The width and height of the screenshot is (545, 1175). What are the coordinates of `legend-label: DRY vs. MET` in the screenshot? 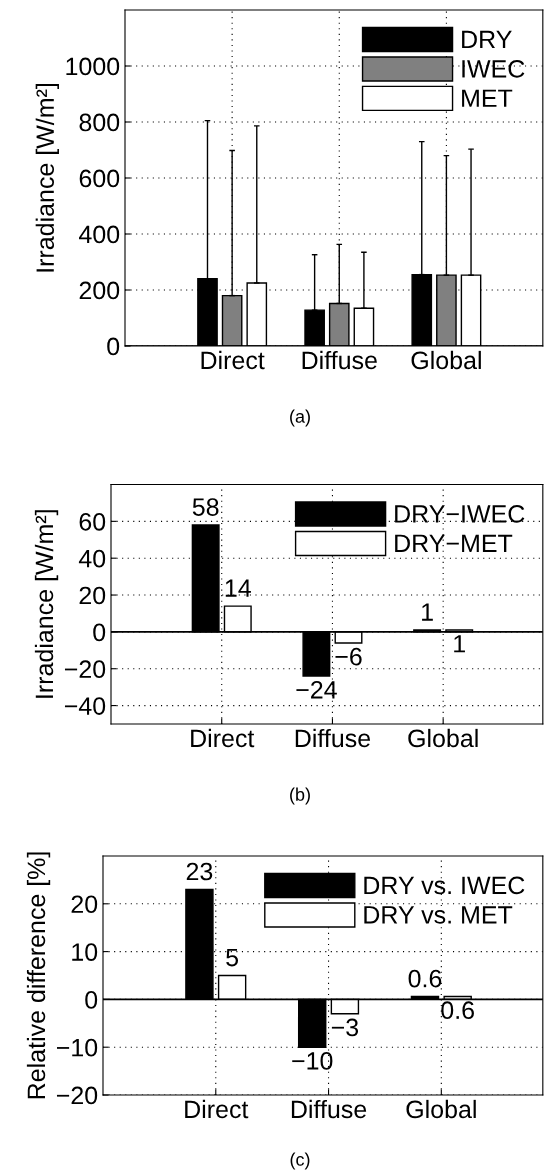 It's located at (438, 915).